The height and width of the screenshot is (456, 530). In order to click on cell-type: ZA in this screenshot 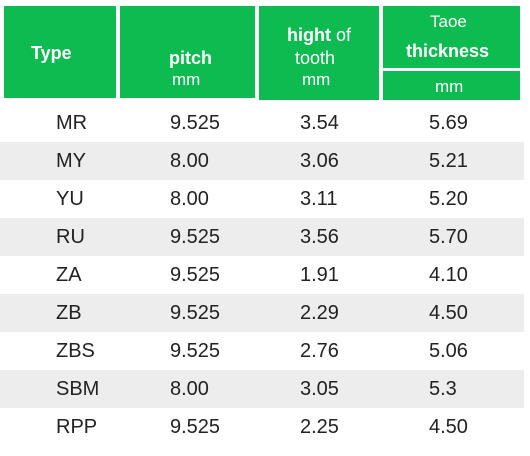, I will do `click(69, 275)`.